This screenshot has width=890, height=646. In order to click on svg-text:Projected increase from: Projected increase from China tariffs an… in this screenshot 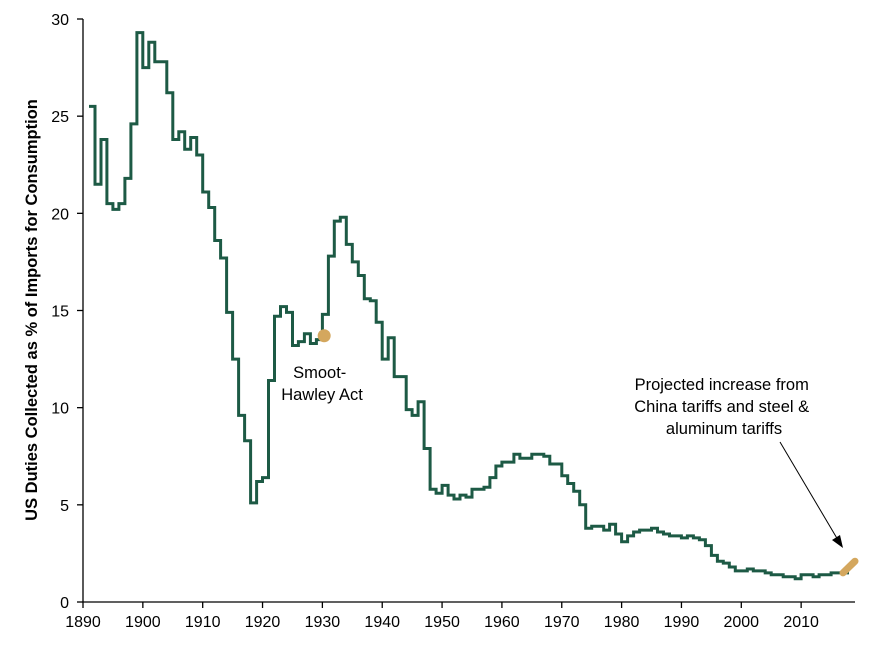, I will do `click(723, 407)`.